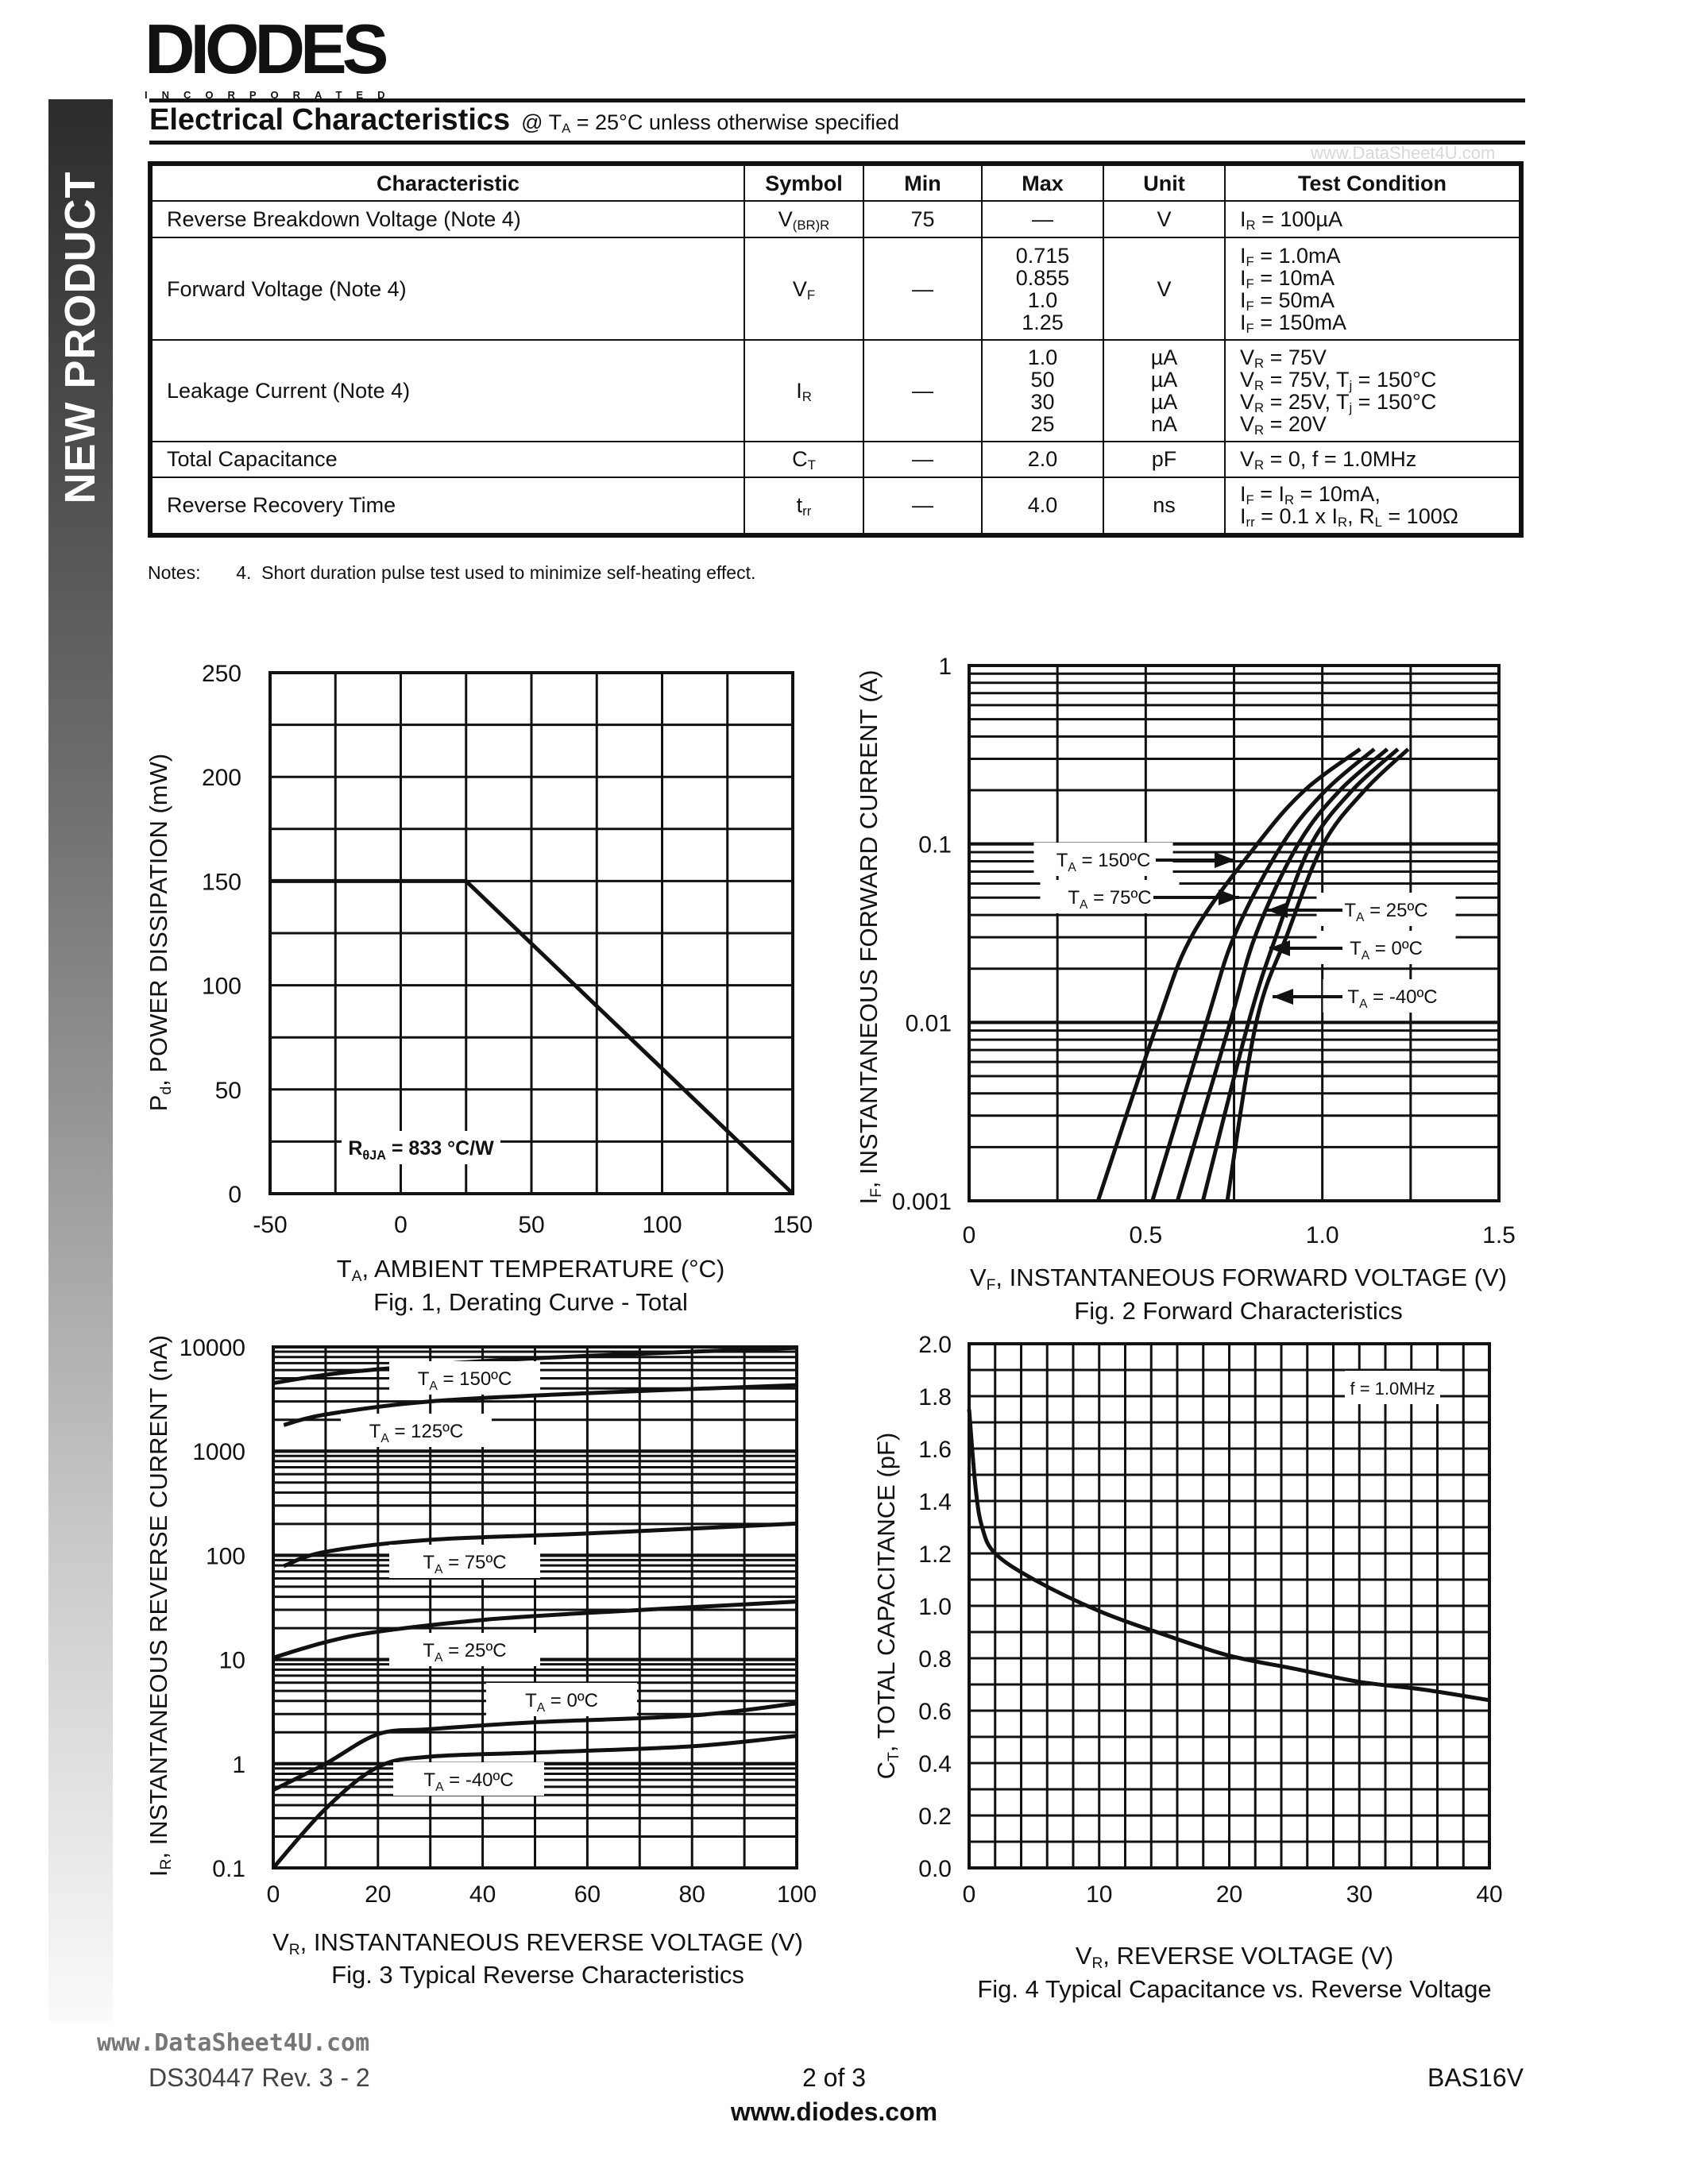 The width and height of the screenshot is (1688, 2184). I want to click on footer-website-link: www.diodes.com, so click(834, 2111).